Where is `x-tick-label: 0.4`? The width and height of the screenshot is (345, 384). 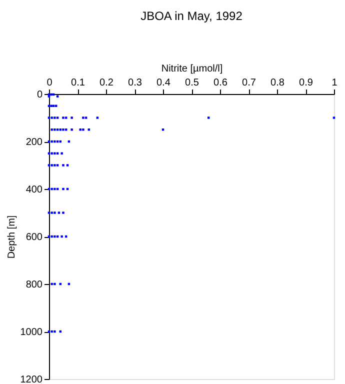 x-tick-label: 0.4 is located at coordinates (163, 83).